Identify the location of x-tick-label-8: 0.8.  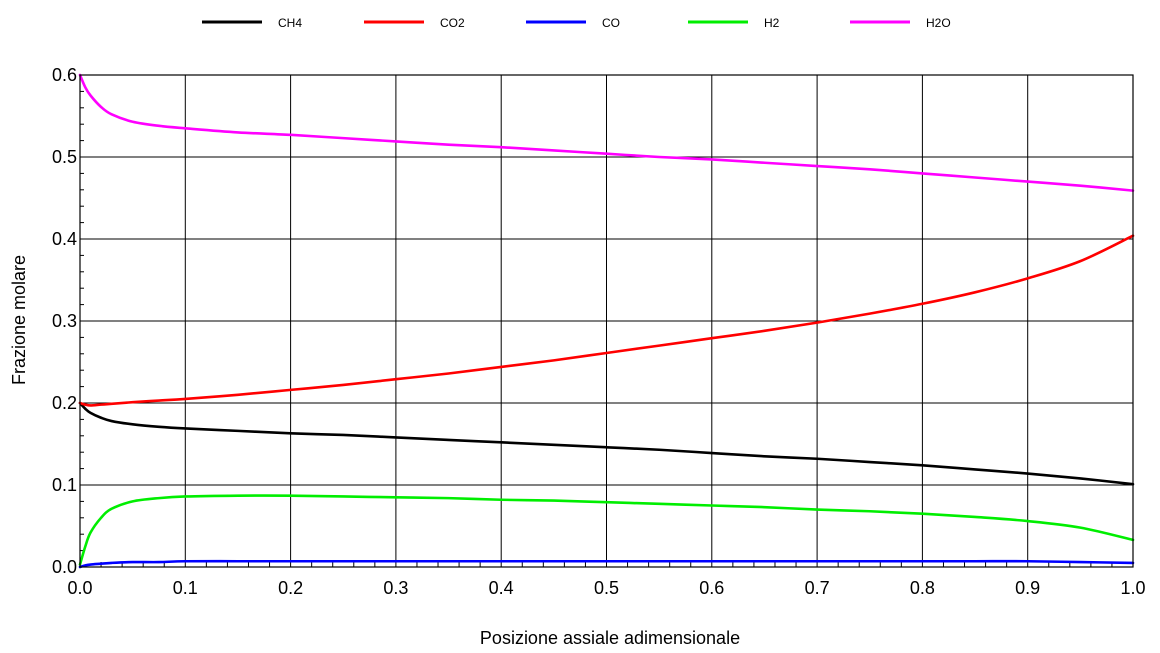
(922, 588).